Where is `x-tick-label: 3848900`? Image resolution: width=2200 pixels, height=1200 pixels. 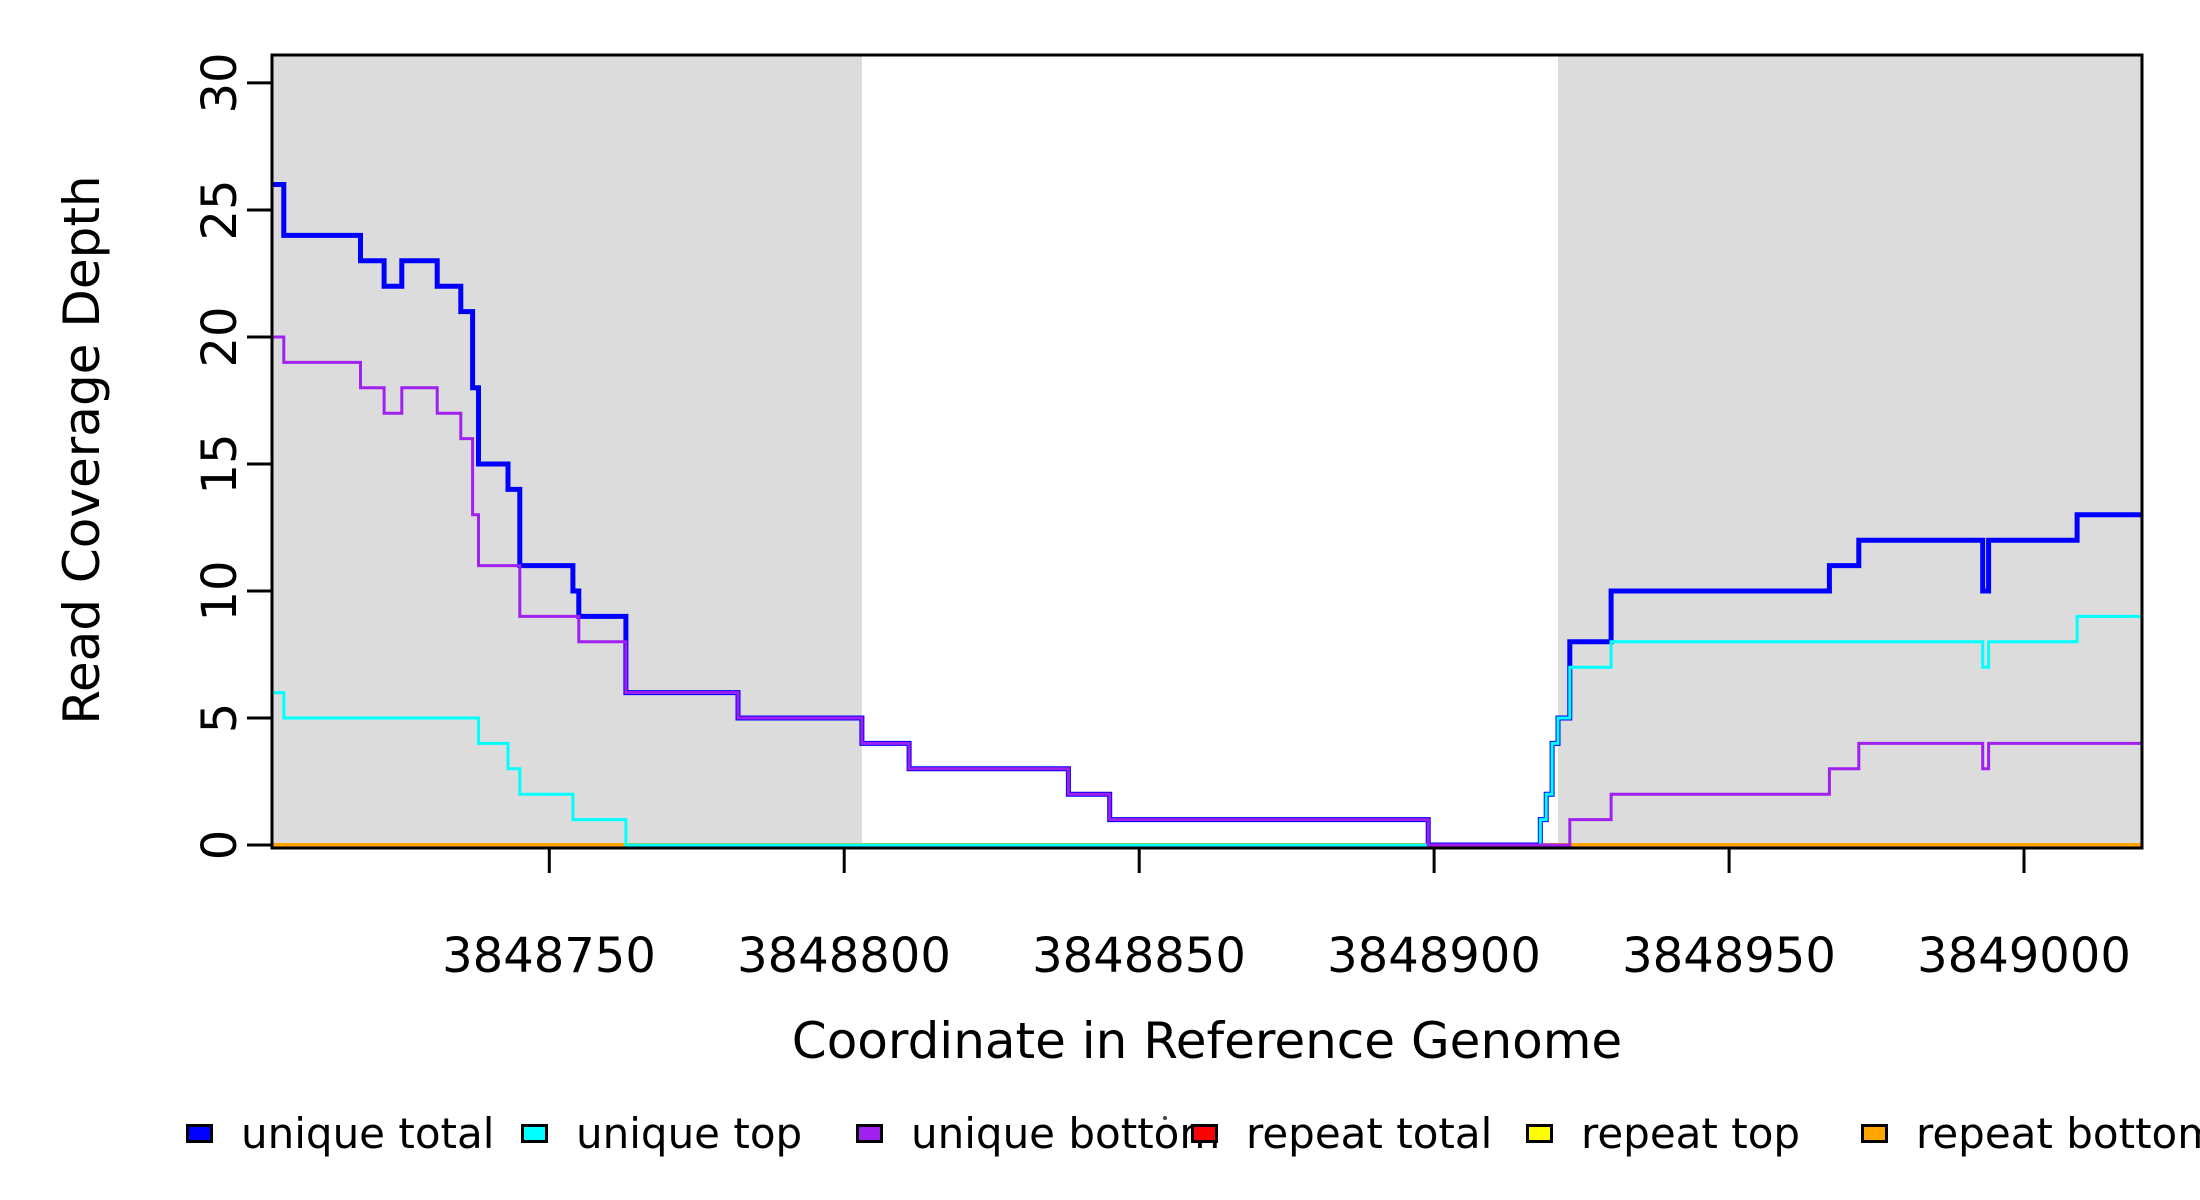
x-tick-label: 3848900 is located at coordinates (1434, 956).